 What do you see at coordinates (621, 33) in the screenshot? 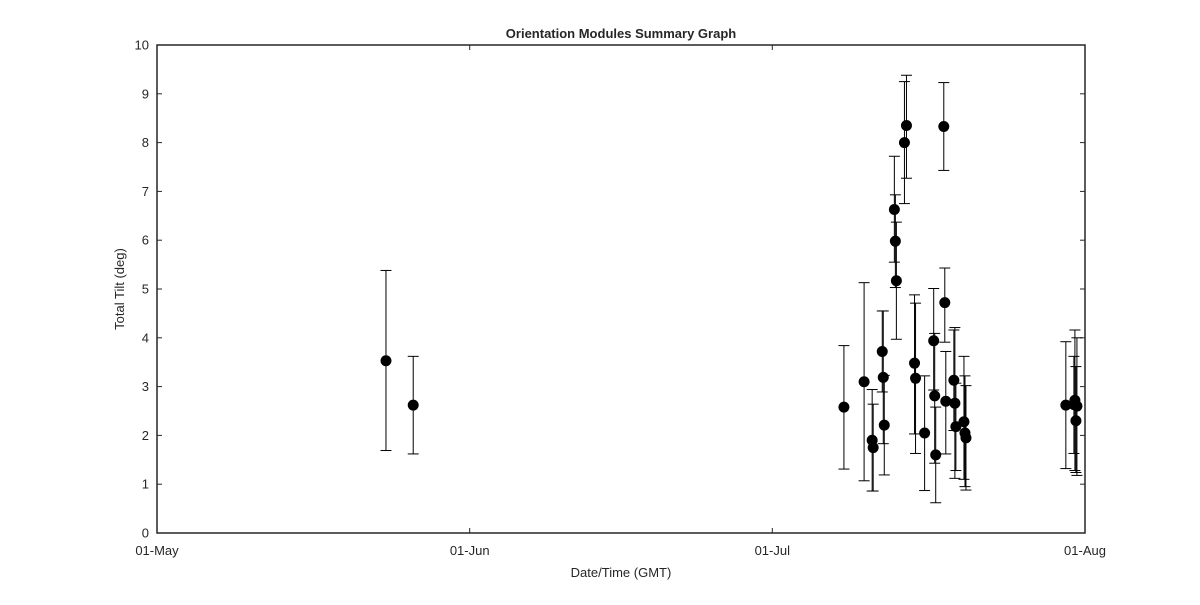
I see `chart-title: Orientation Modules Summary Graph` at bounding box center [621, 33].